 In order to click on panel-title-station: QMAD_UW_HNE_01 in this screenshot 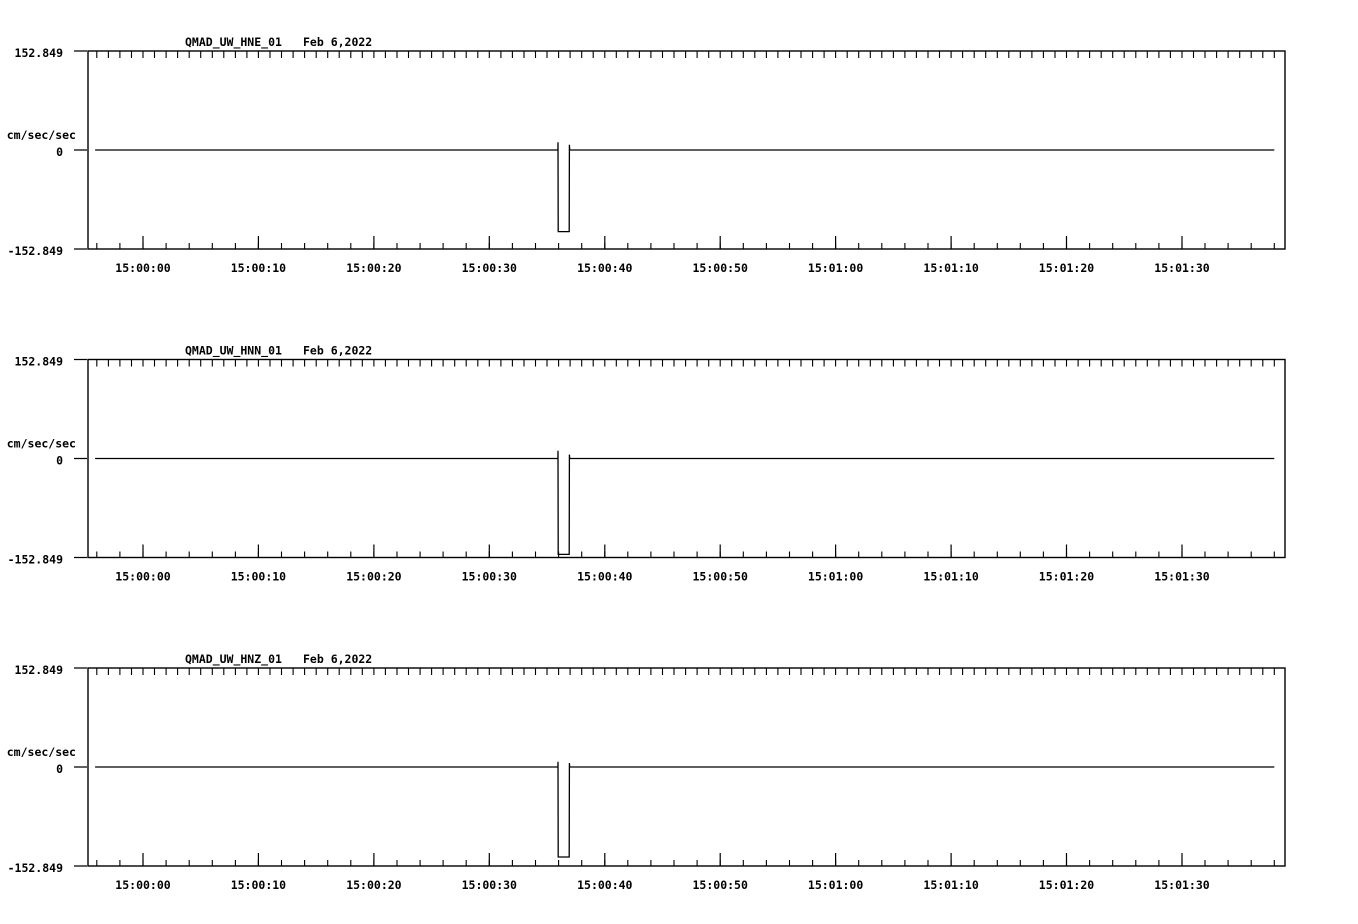, I will do `click(233, 42)`.